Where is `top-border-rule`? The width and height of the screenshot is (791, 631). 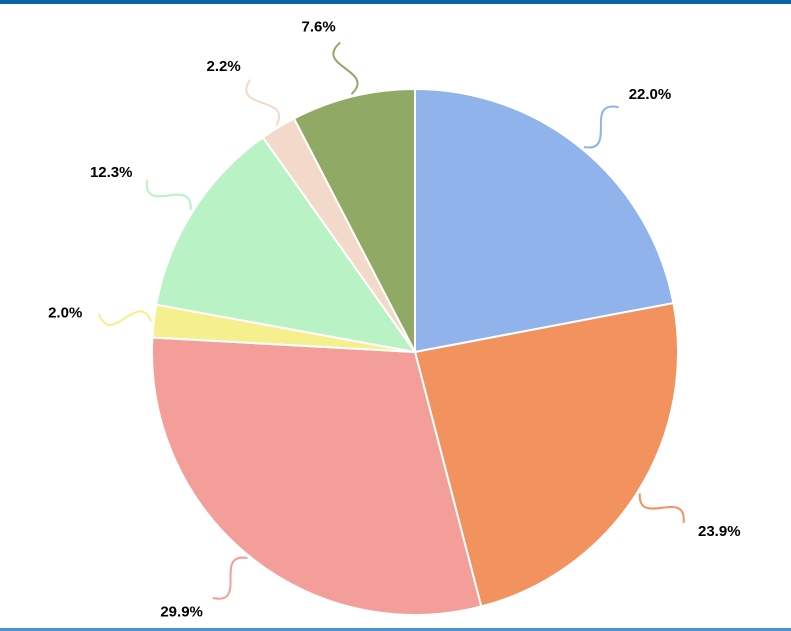
top-border-rule is located at coordinates (395, 2).